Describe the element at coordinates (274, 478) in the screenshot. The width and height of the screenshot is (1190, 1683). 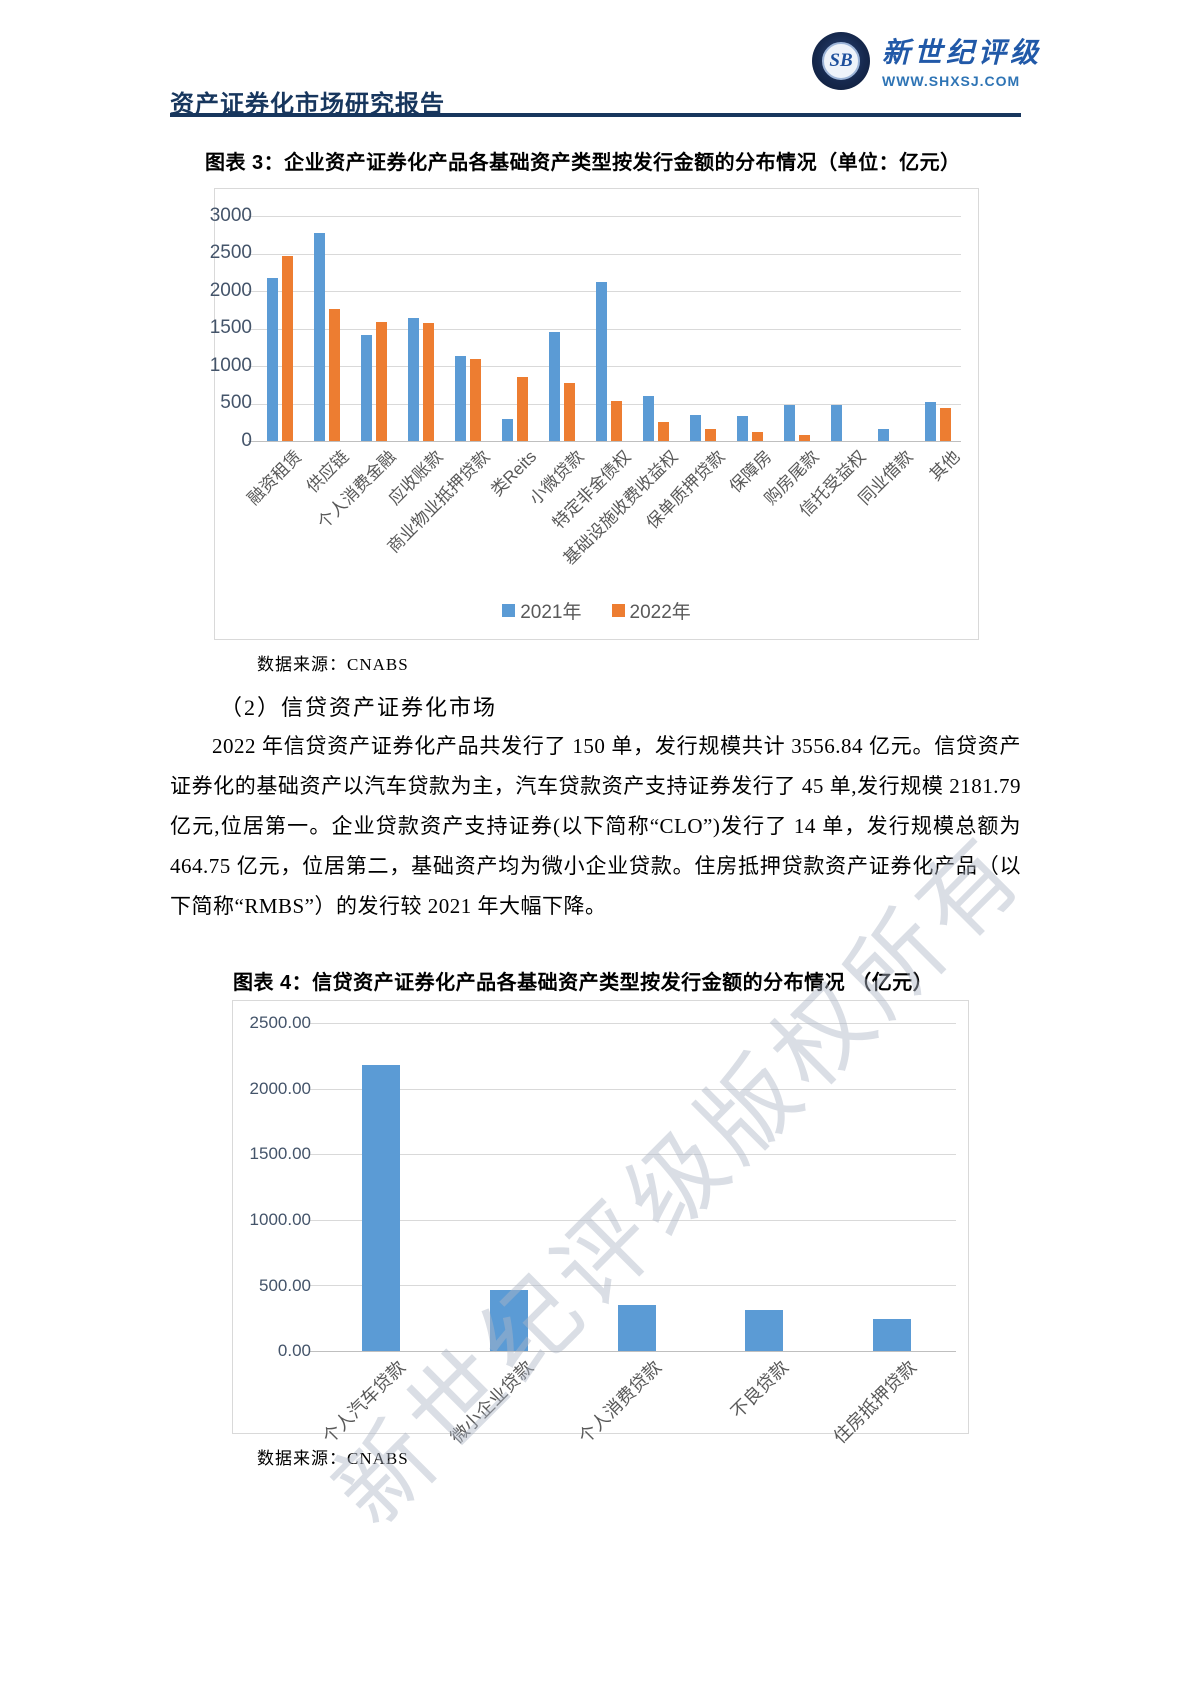
I see `x-category-label: 融资租赁` at that location.